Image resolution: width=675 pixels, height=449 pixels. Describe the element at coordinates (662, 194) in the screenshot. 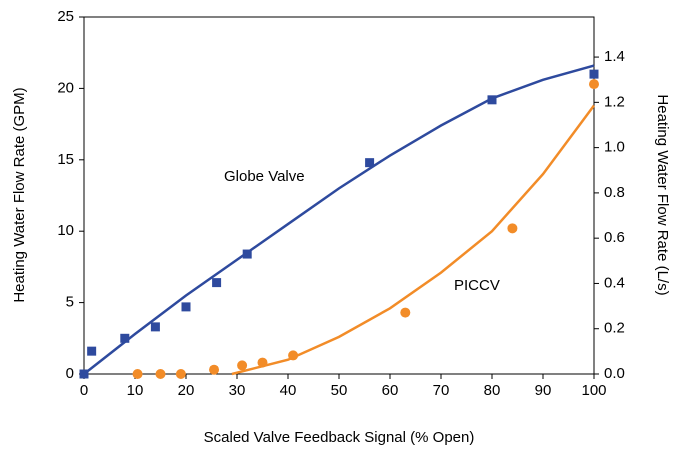

I see `y2-axis-label: Heating Water Flow Rate (L/s)` at that location.